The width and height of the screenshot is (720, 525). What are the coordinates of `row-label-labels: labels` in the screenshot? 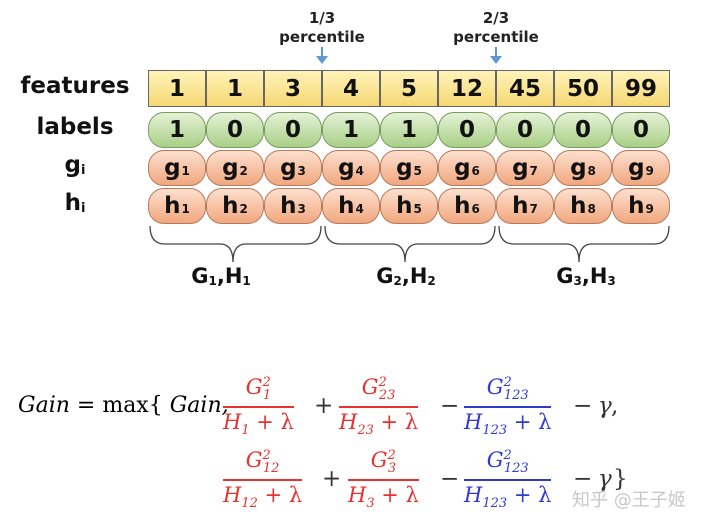 It's located at (75, 127).